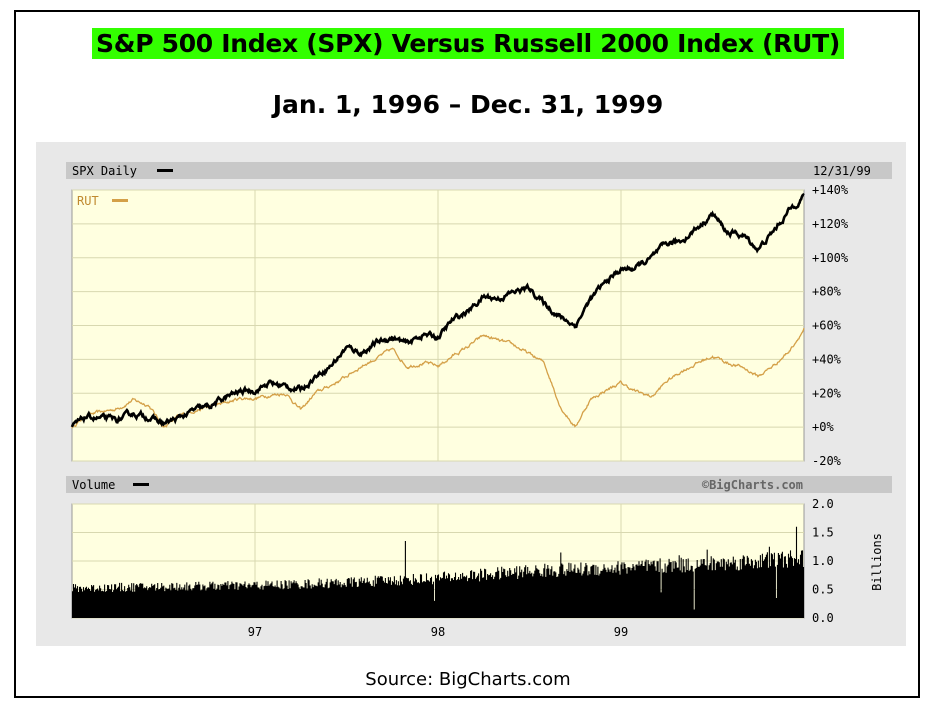  Describe the element at coordinates (877, 562) in the screenshot. I see `volume-y-axis-label: Billions` at that location.